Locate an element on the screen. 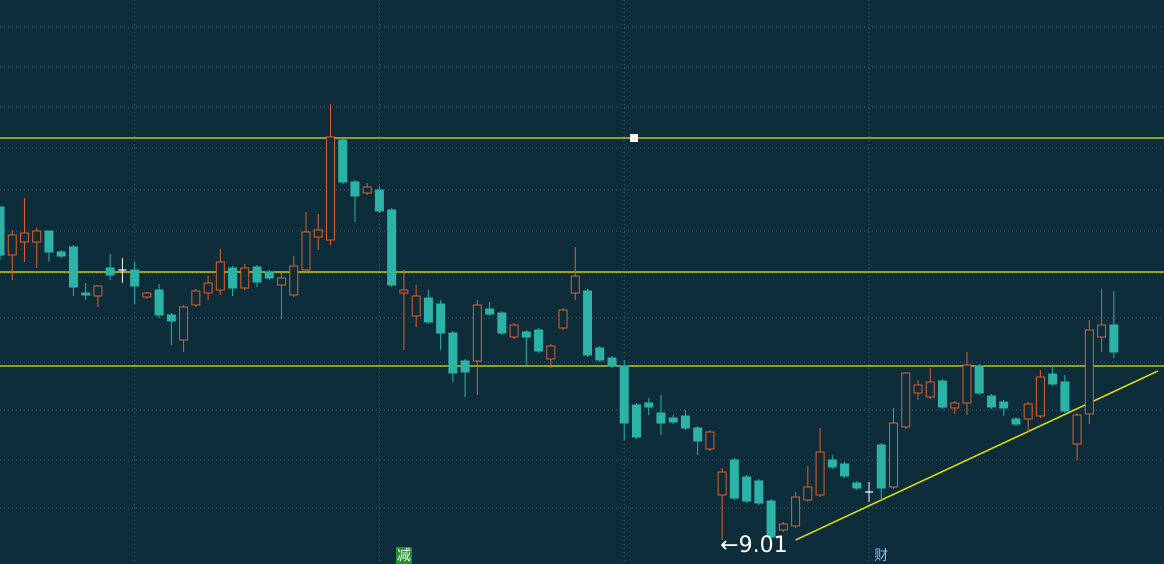  event-marker: 减 is located at coordinates (404, 556).